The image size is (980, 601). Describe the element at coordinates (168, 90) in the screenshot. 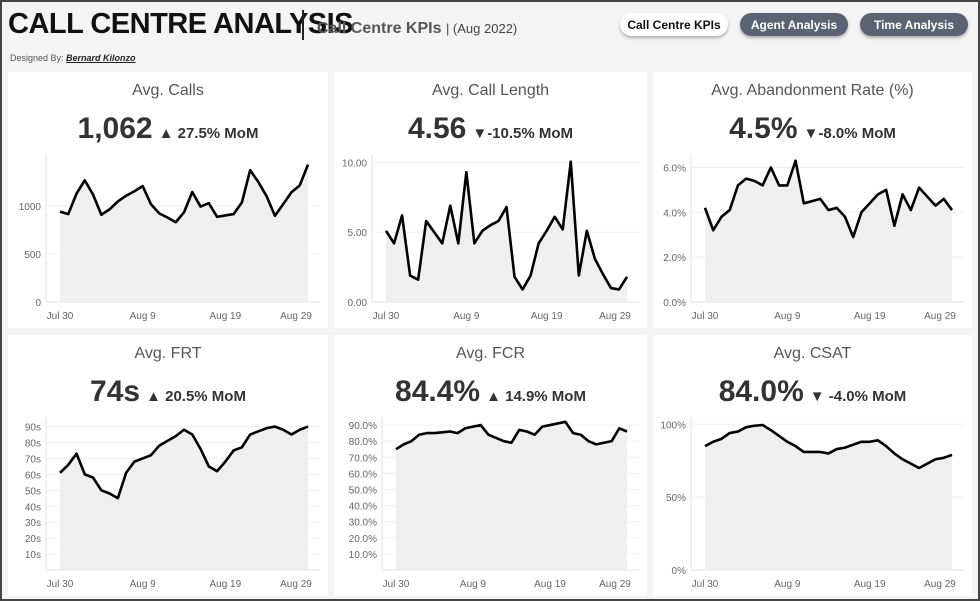

I see `card-title: Avg. Calls` at that location.